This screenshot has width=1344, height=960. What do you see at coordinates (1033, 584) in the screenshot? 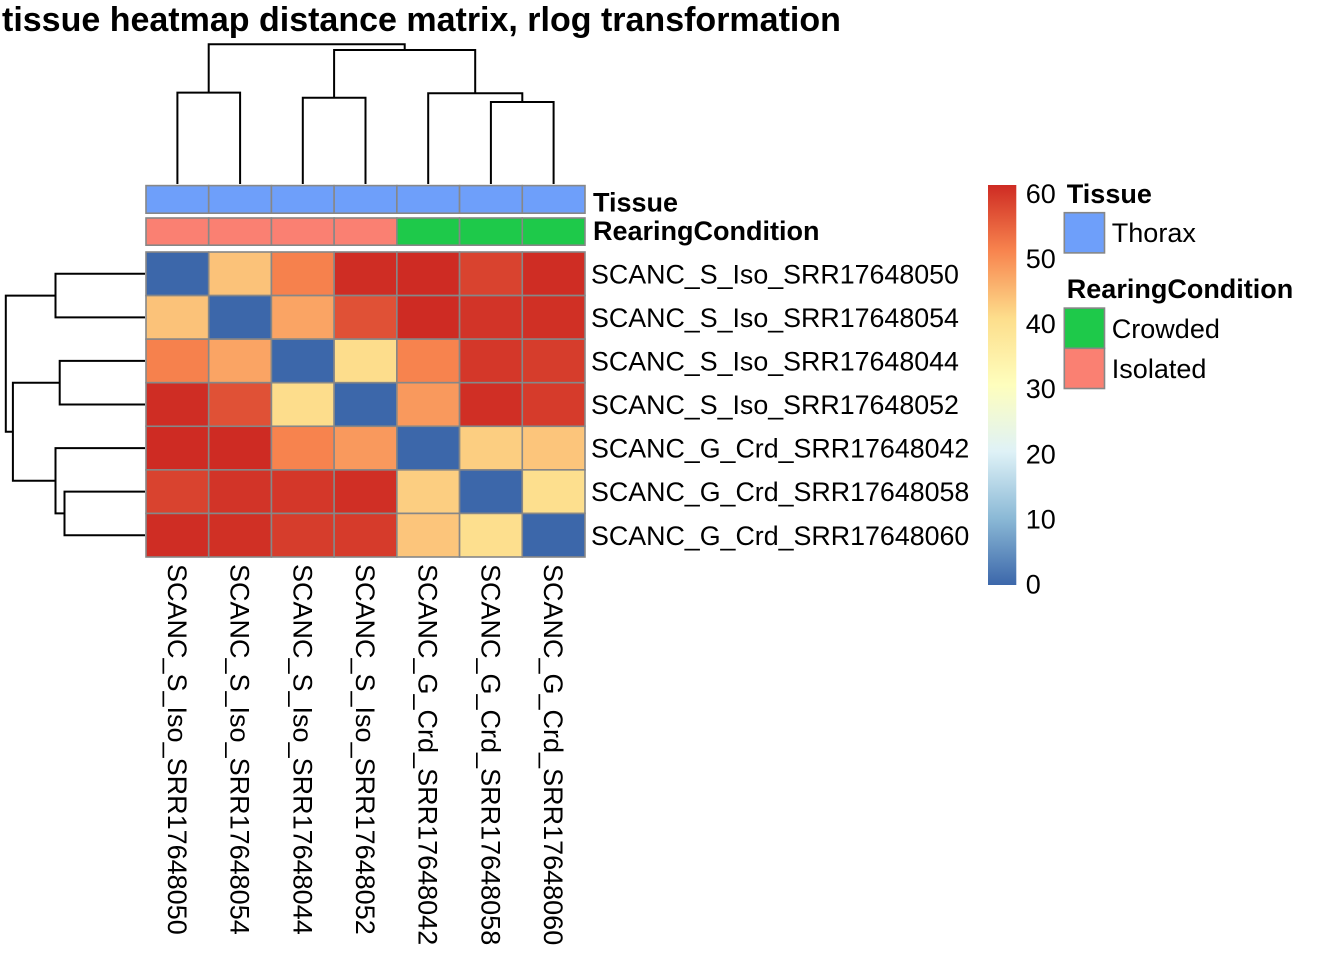
I see `svg-text: 0` at bounding box center [1033, 584].